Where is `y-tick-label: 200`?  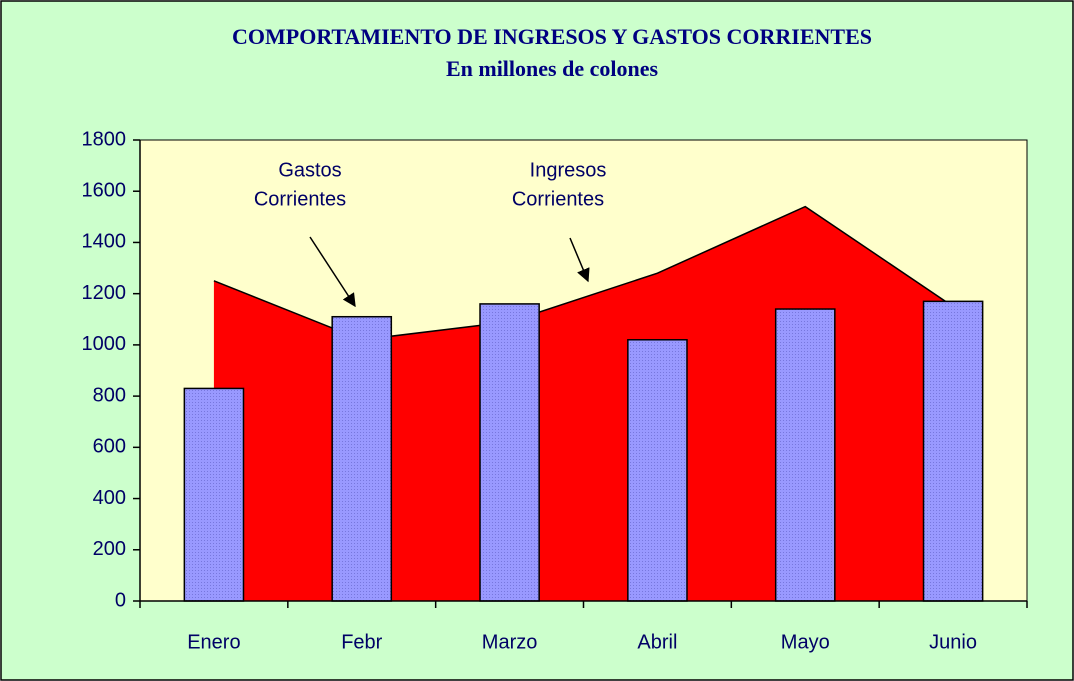
y-tick-label: 200 is located at coordinates (109, 549).